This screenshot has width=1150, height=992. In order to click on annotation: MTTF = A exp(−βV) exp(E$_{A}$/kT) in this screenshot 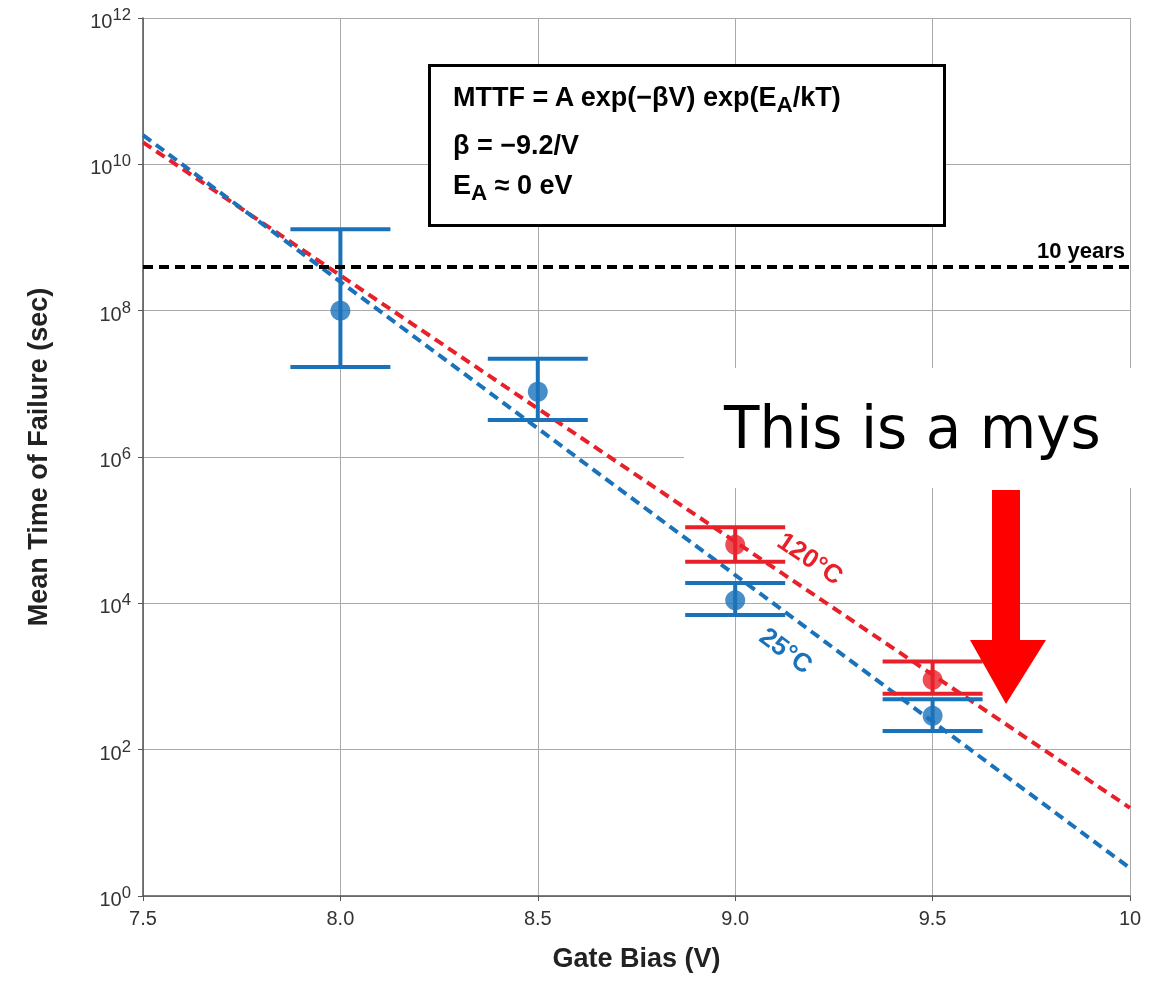, I will do `click(647, 100)`.